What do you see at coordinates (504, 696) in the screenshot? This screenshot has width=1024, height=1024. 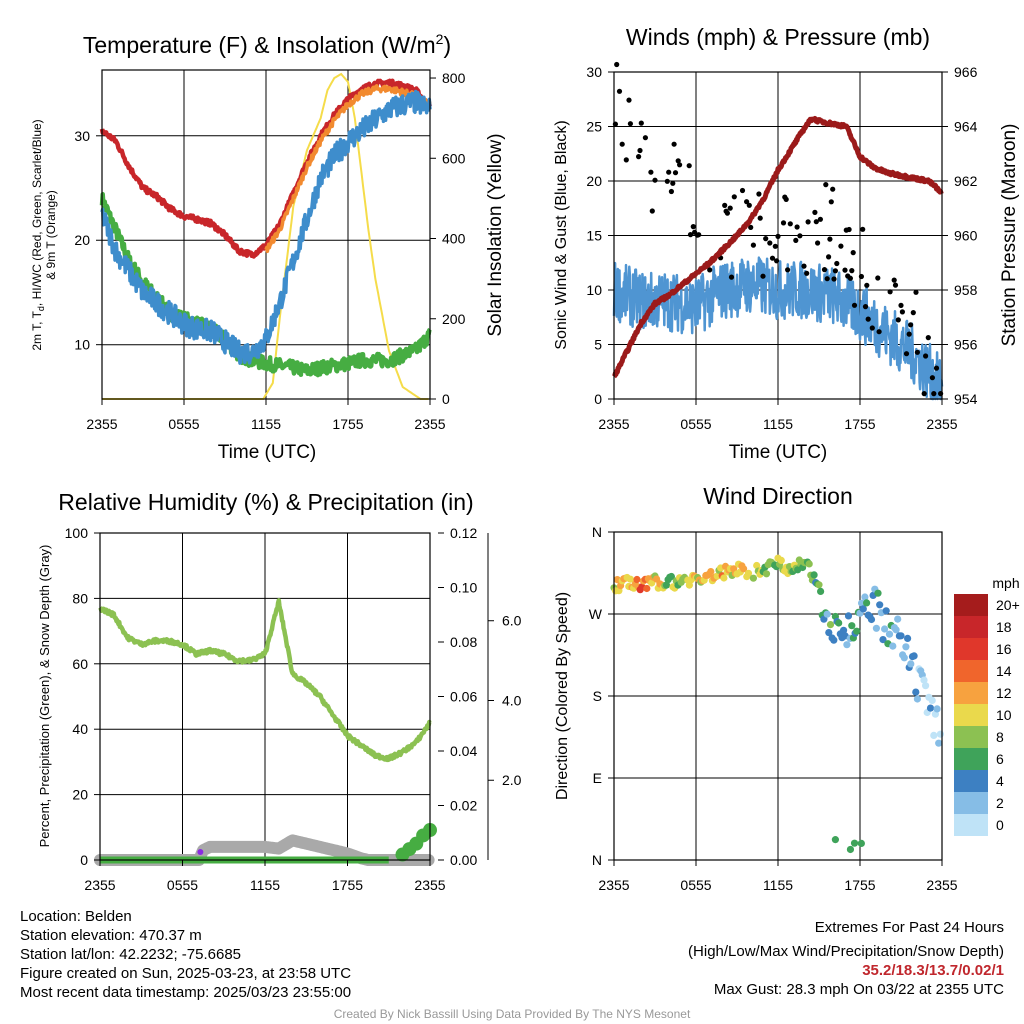 I see `snow-depth-y-ticks: 2.0 4.0 6.0` at bounding box center [504, 696].